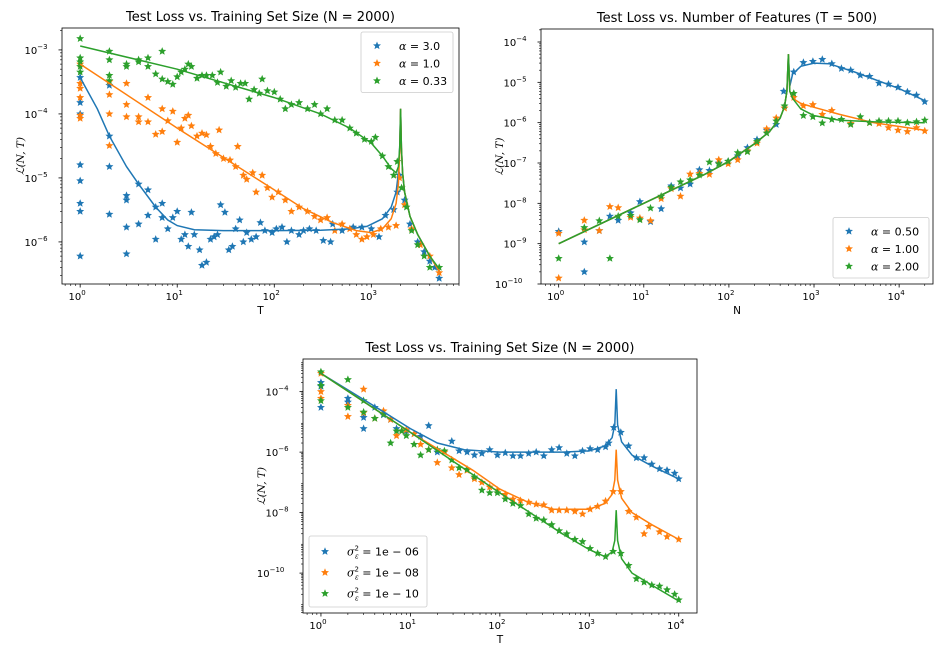 This screenshot has height=664, width=943. What do you see at coordinates (881, 248) in the screenshot?
I see `legend-box` at bounding box center [881, 248].